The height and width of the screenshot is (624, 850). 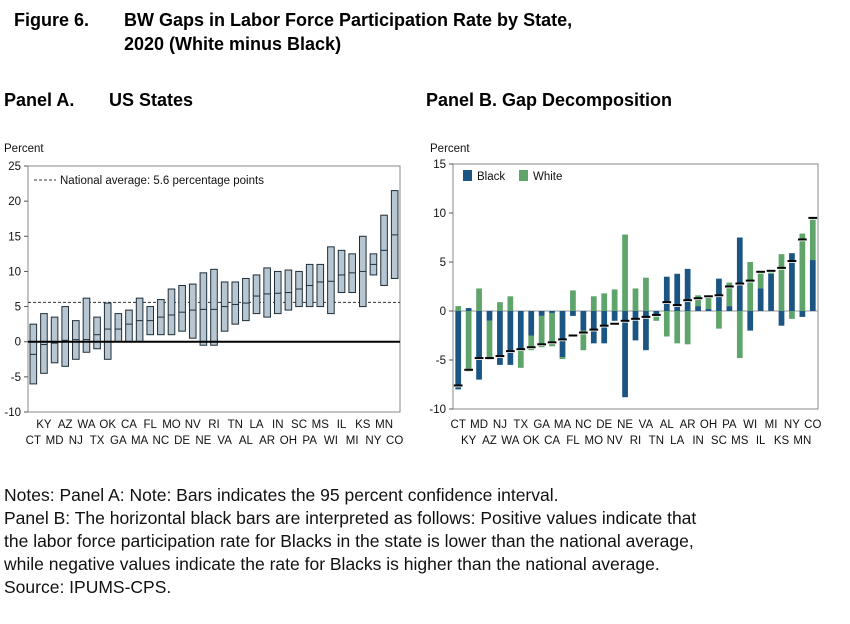 I want to click on bar-black-AR, so click(x=687, y=289).